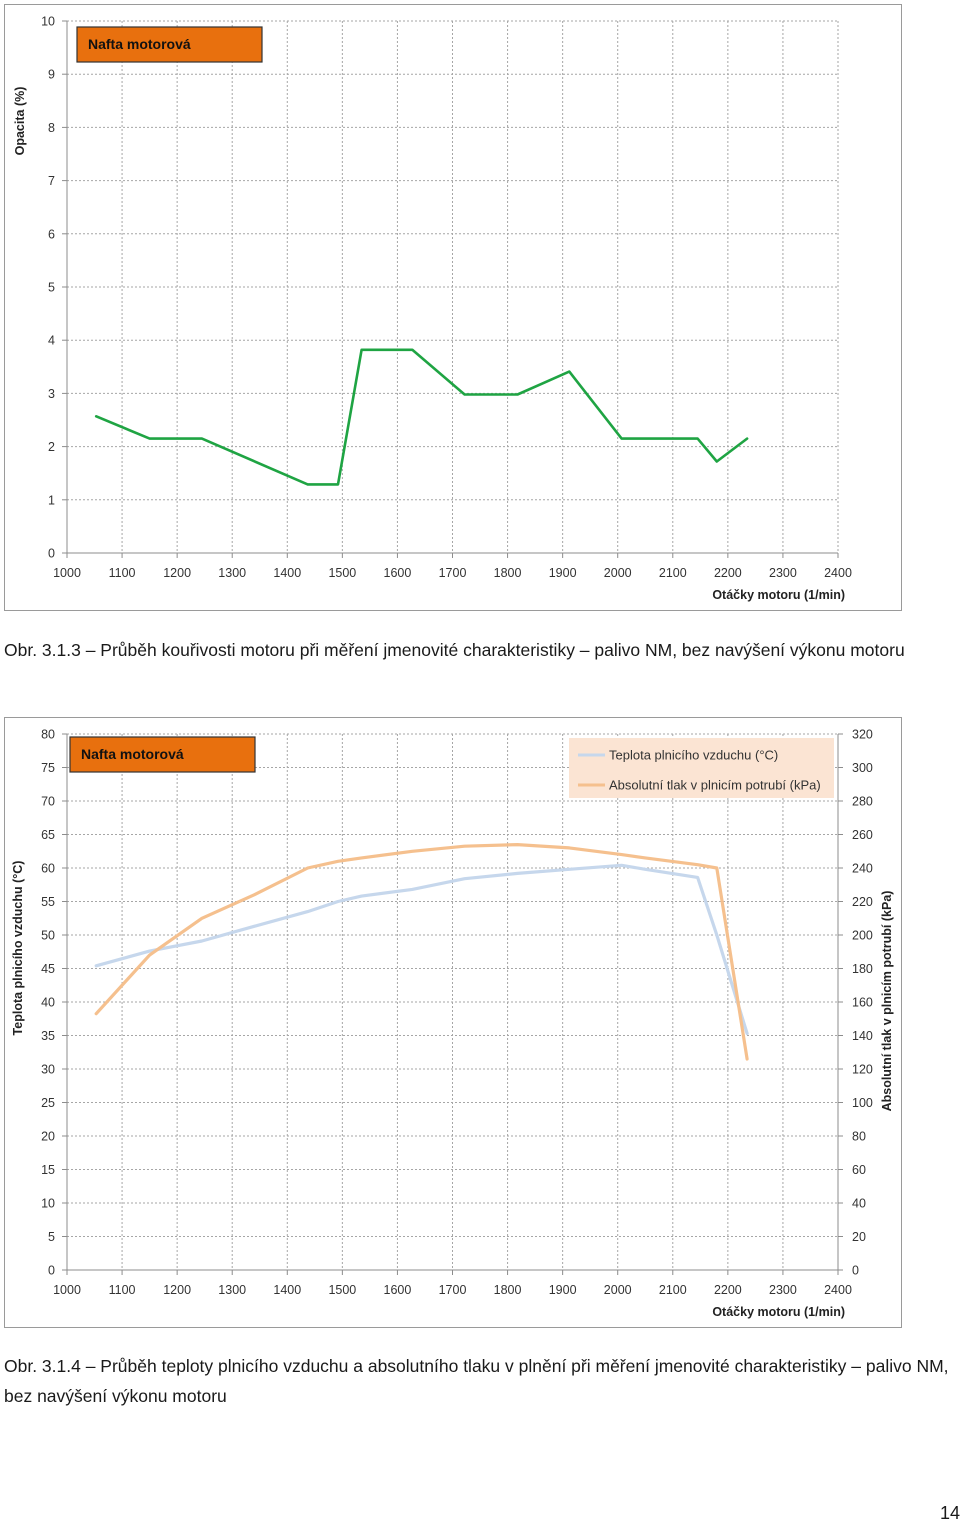 The width and height of the screenshot is (960, 1527). I want to click on y2-tick-label: 240, so click(862, 869).